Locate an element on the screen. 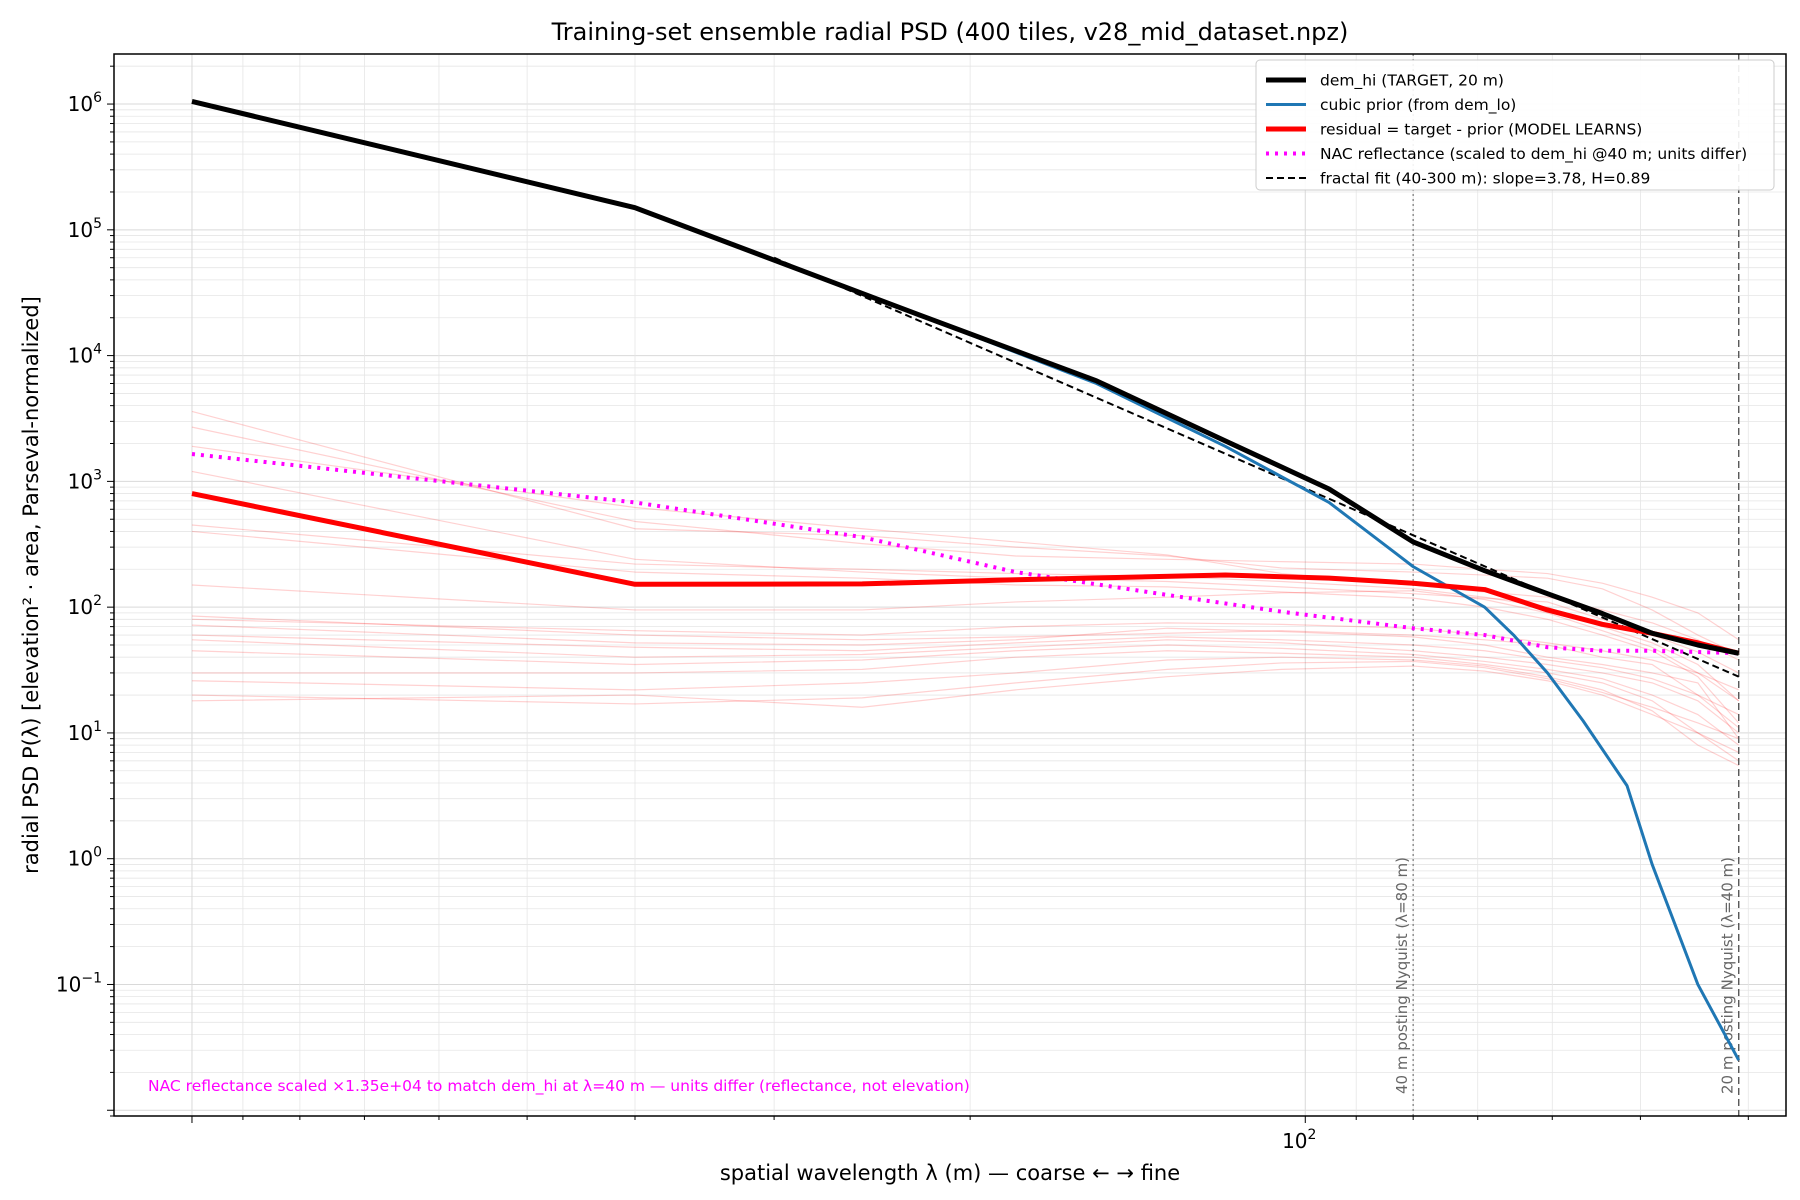 The width and height of the screenshot is (1800, 1200). y-tick-label: 10⁰ is located at coordinates (85, 858).